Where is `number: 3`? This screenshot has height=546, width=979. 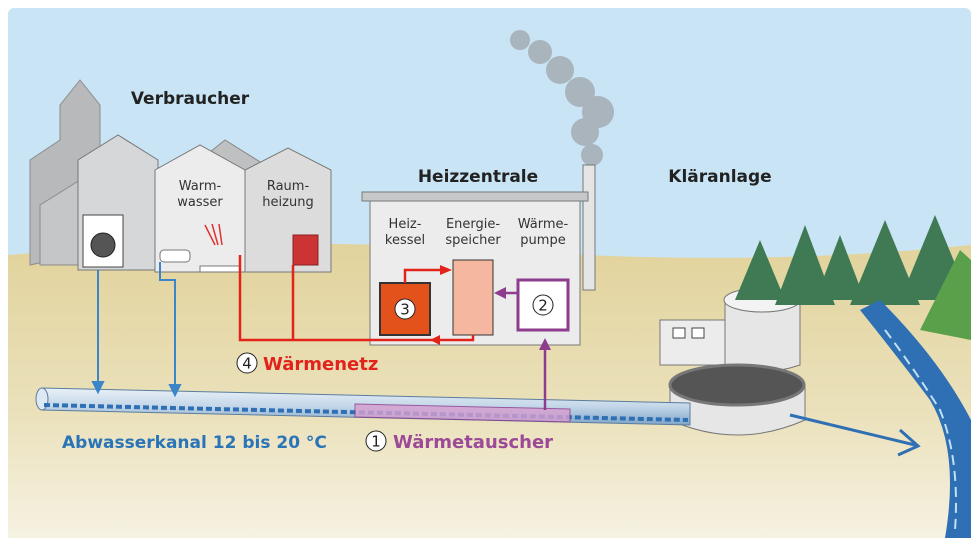
number: 3 is located at coordinates (405, 310).